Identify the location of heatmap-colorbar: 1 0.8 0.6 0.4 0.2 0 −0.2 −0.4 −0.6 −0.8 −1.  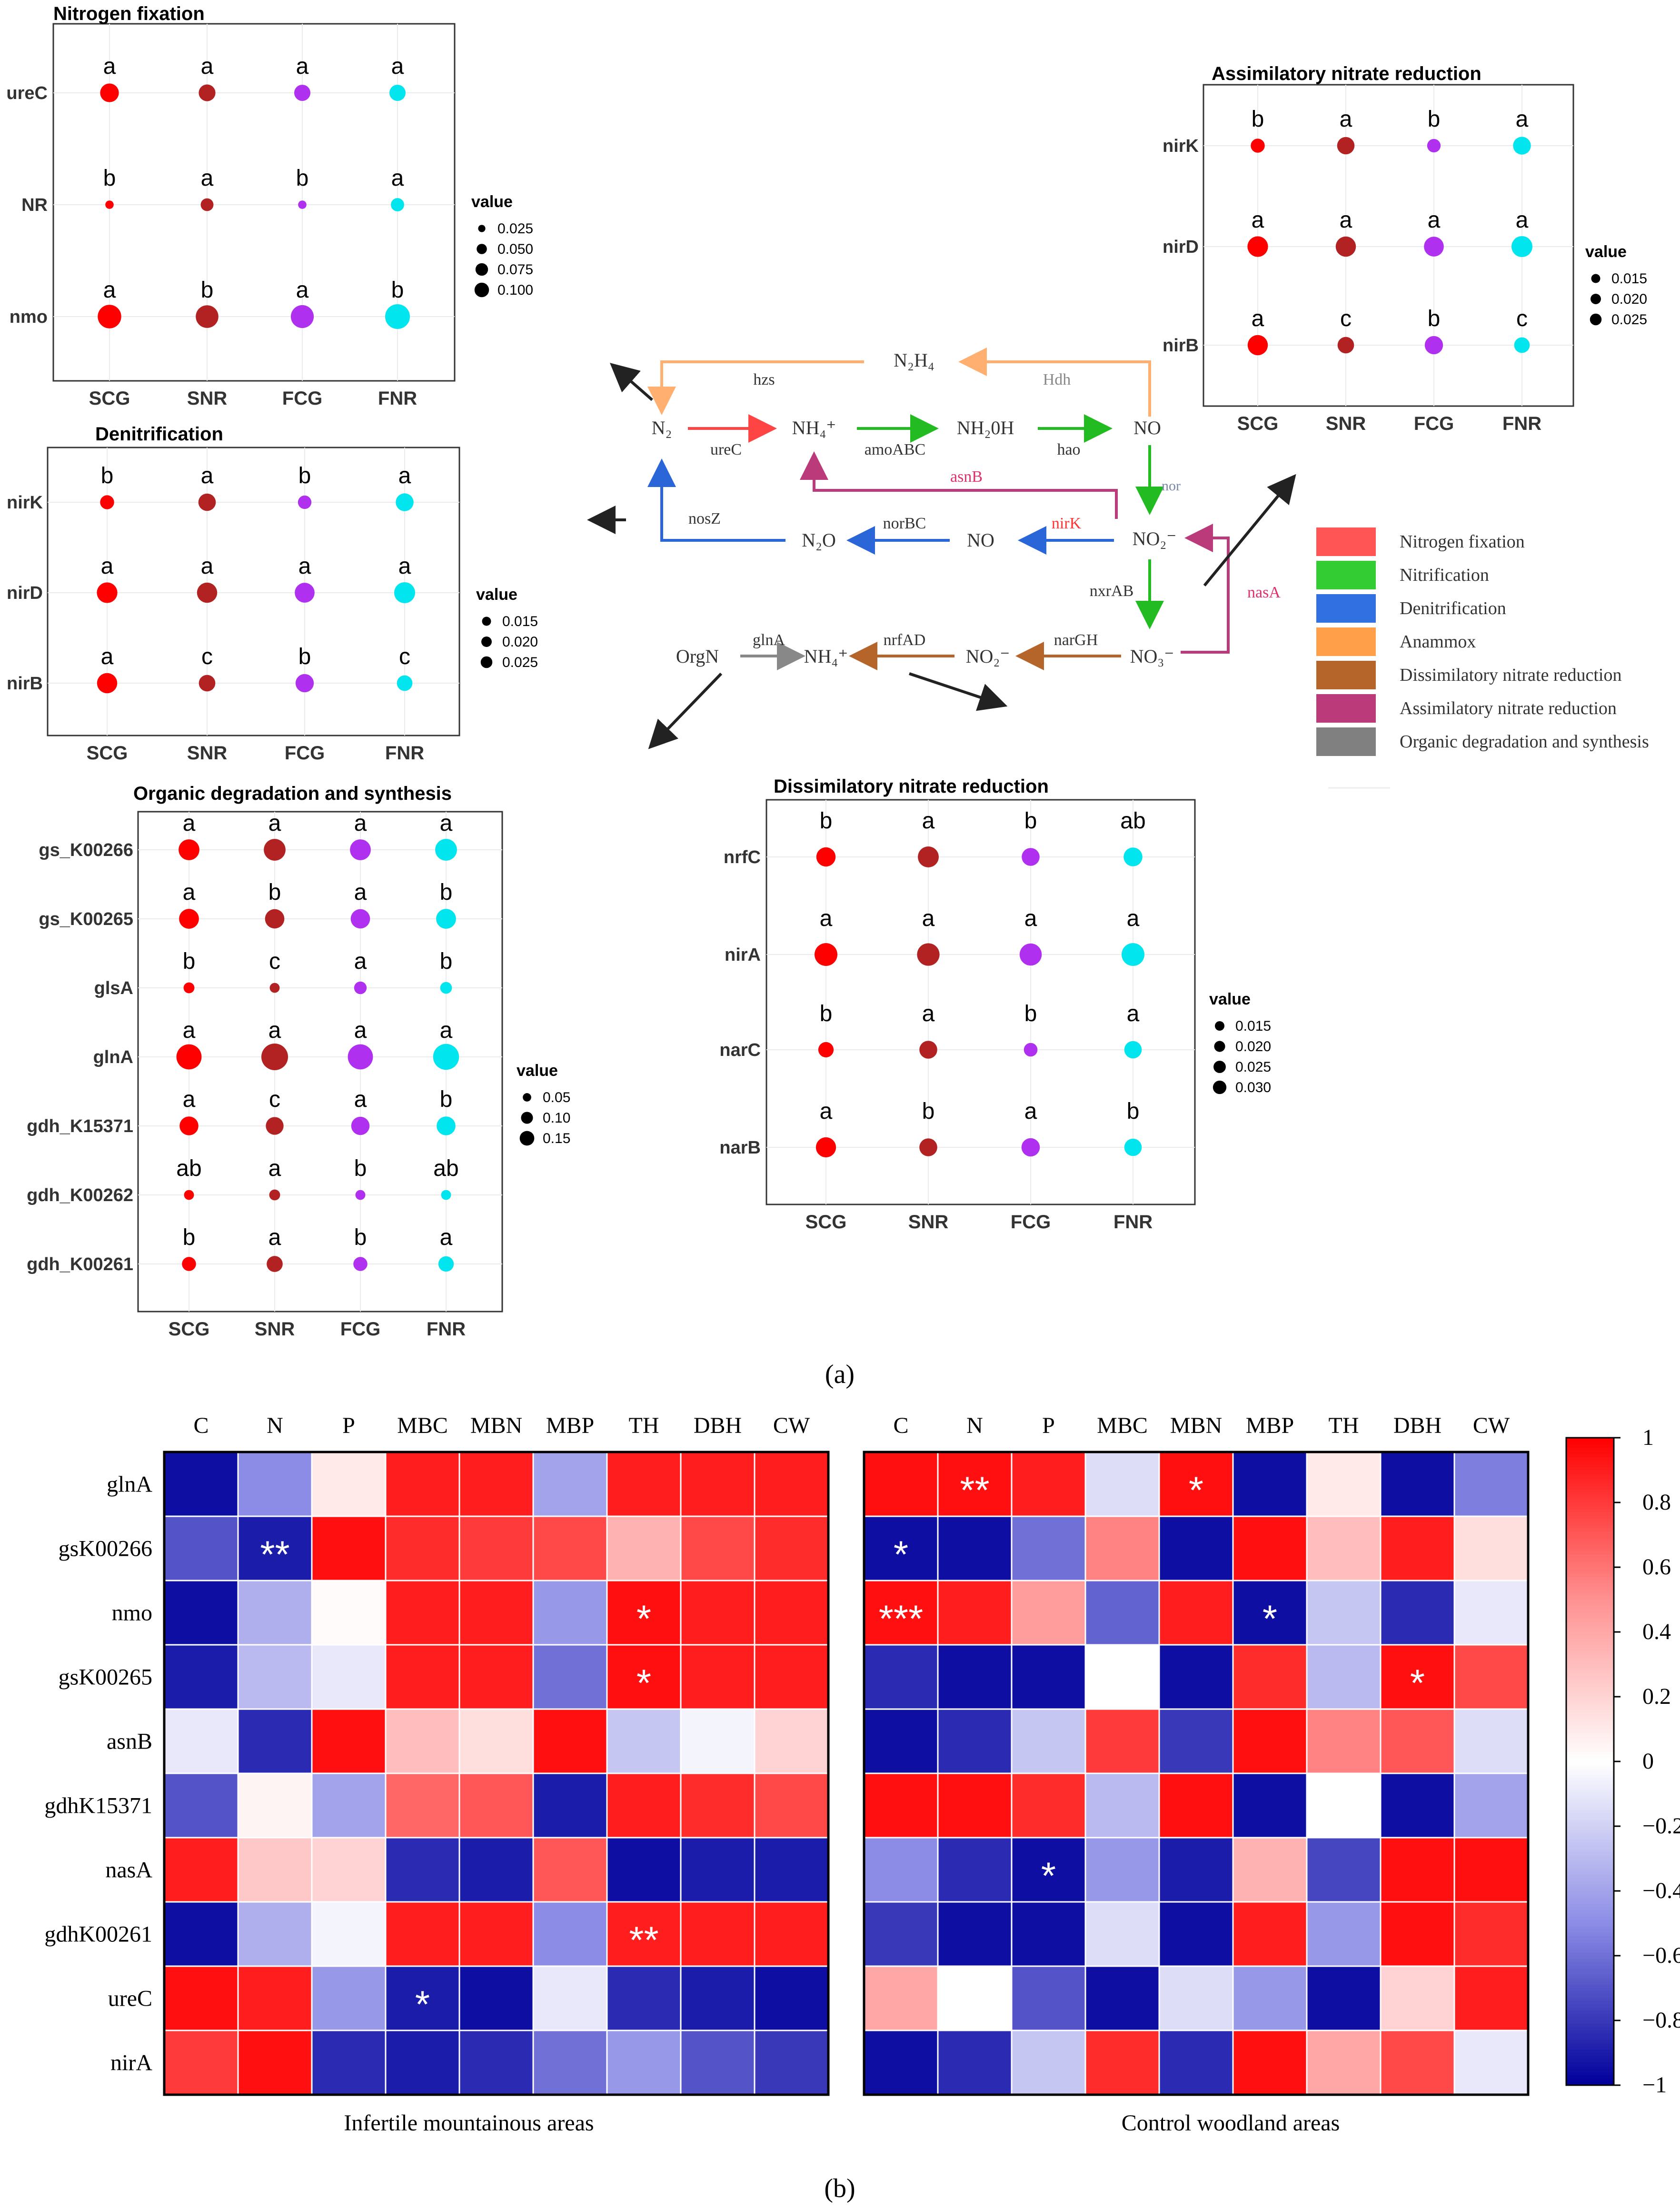
(1622, 1762).